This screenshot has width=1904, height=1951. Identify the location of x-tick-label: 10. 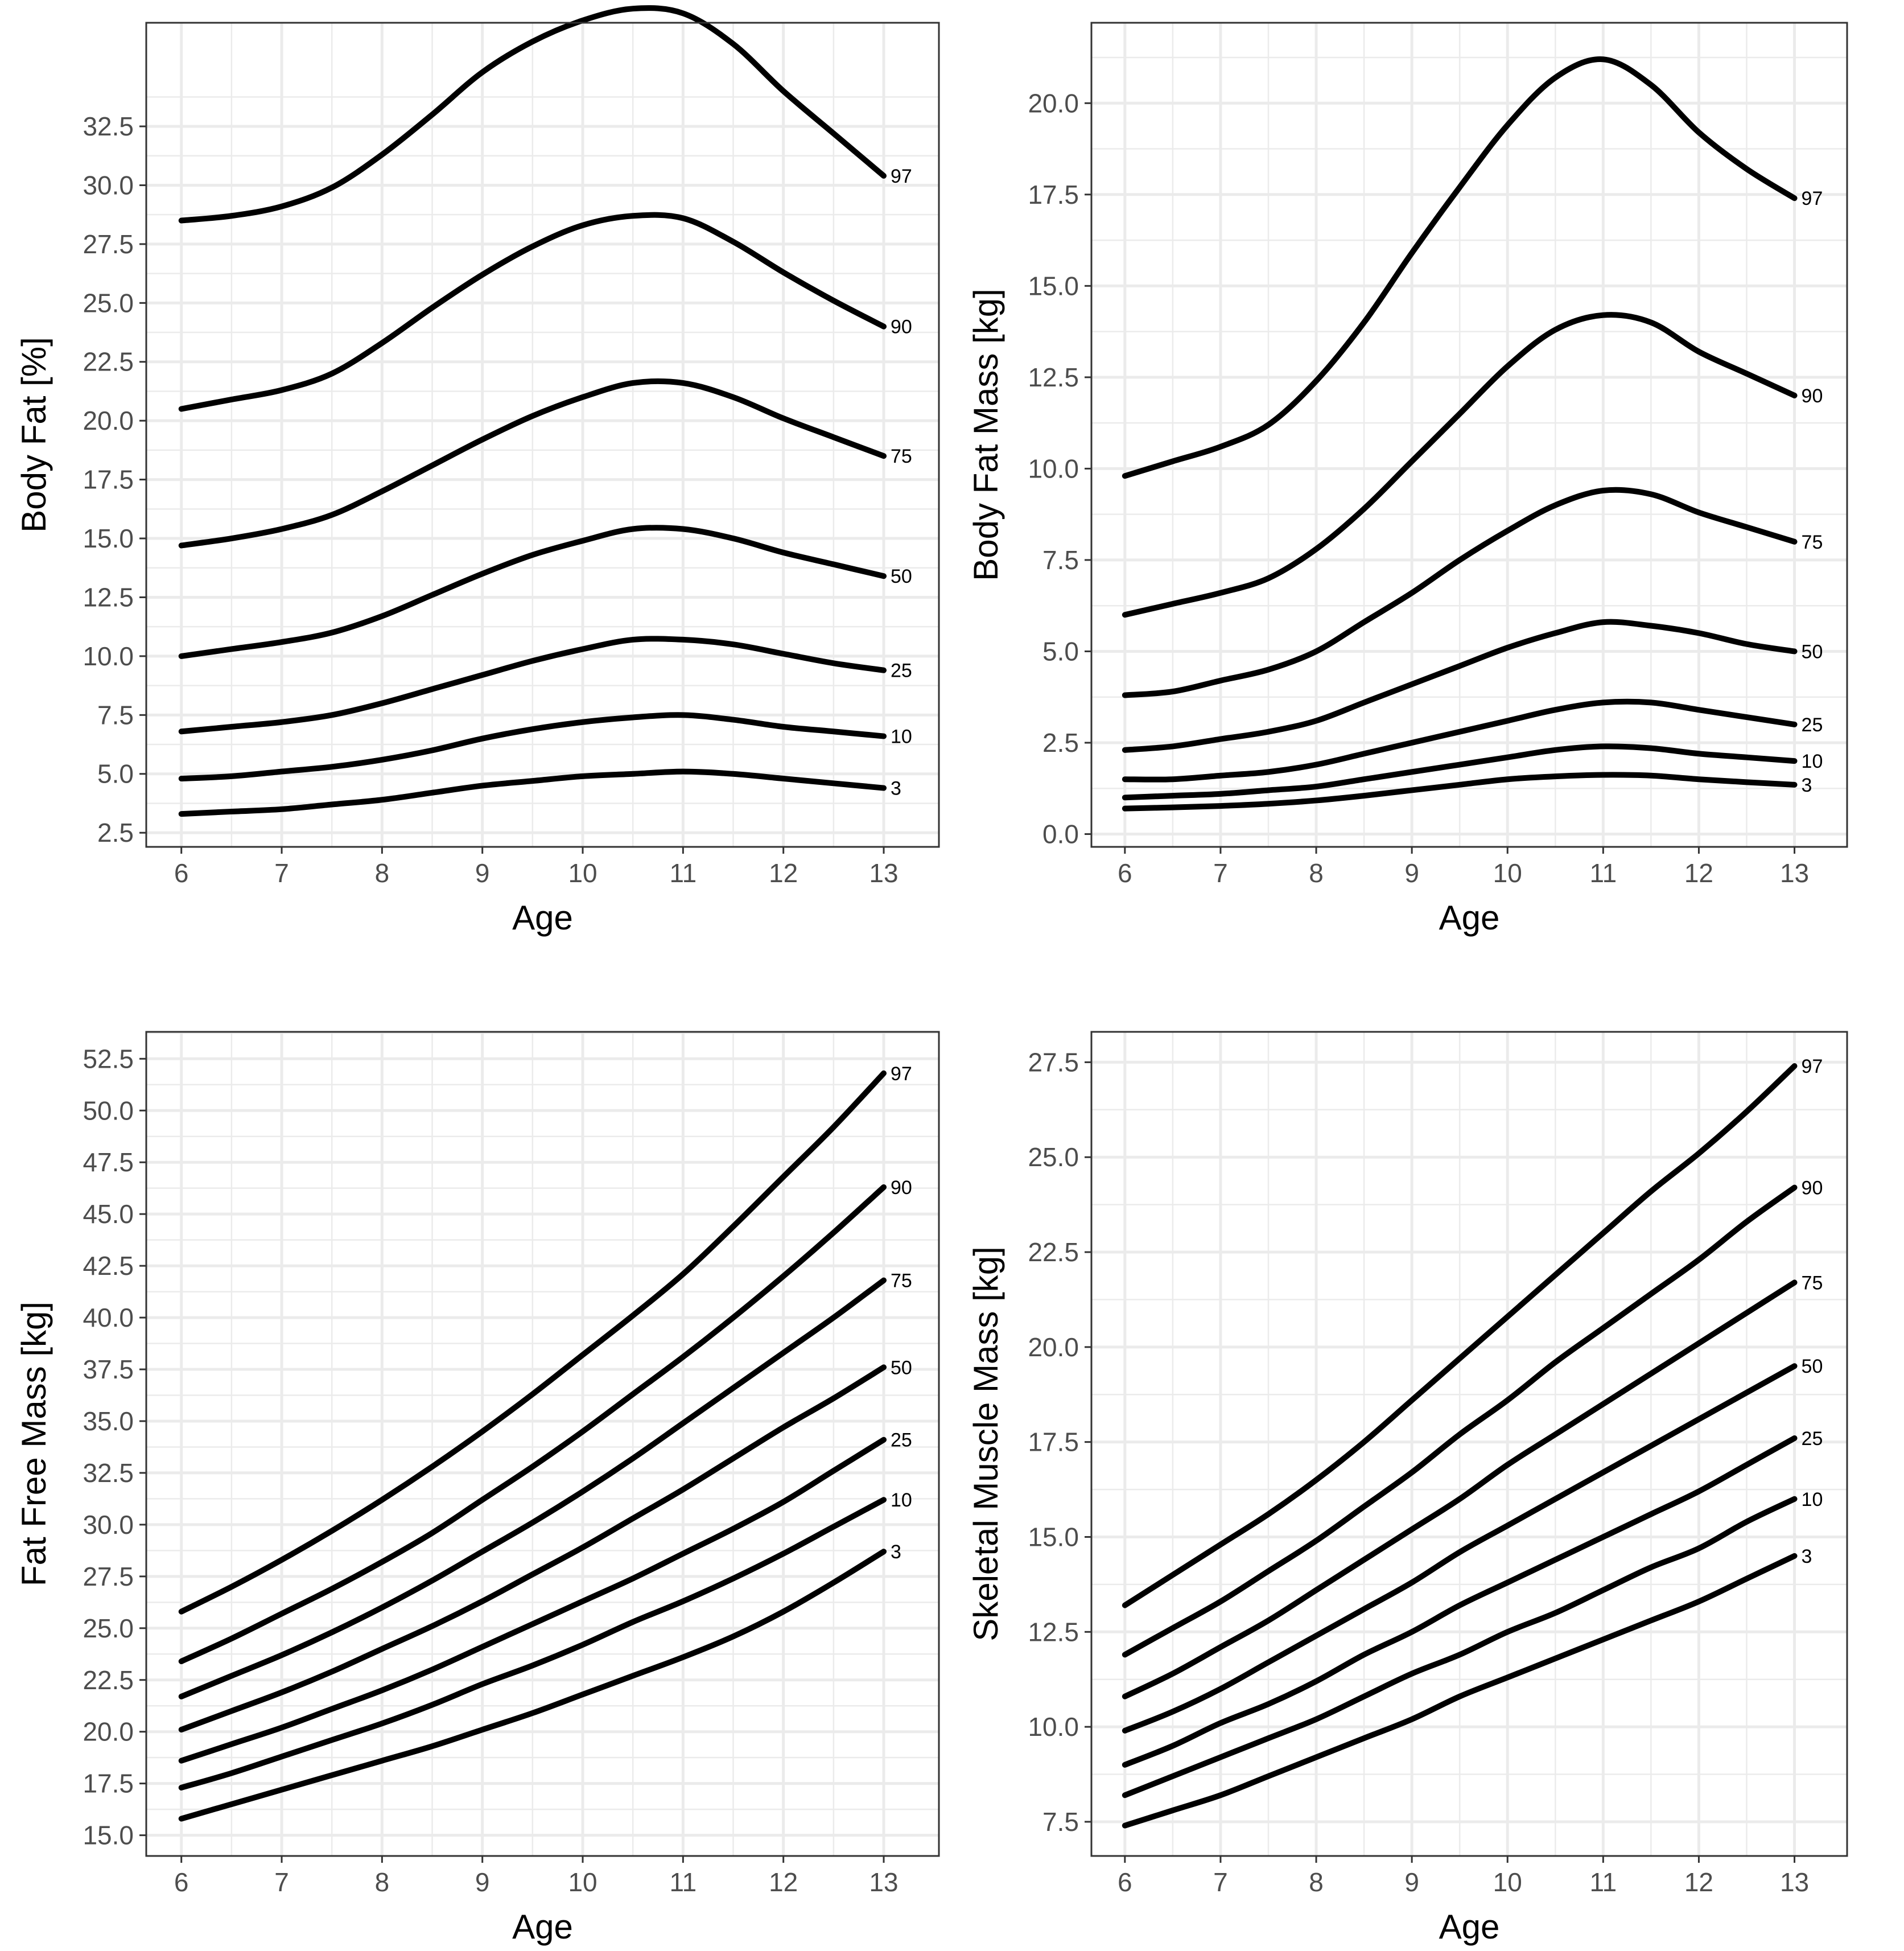
(583, 1882).